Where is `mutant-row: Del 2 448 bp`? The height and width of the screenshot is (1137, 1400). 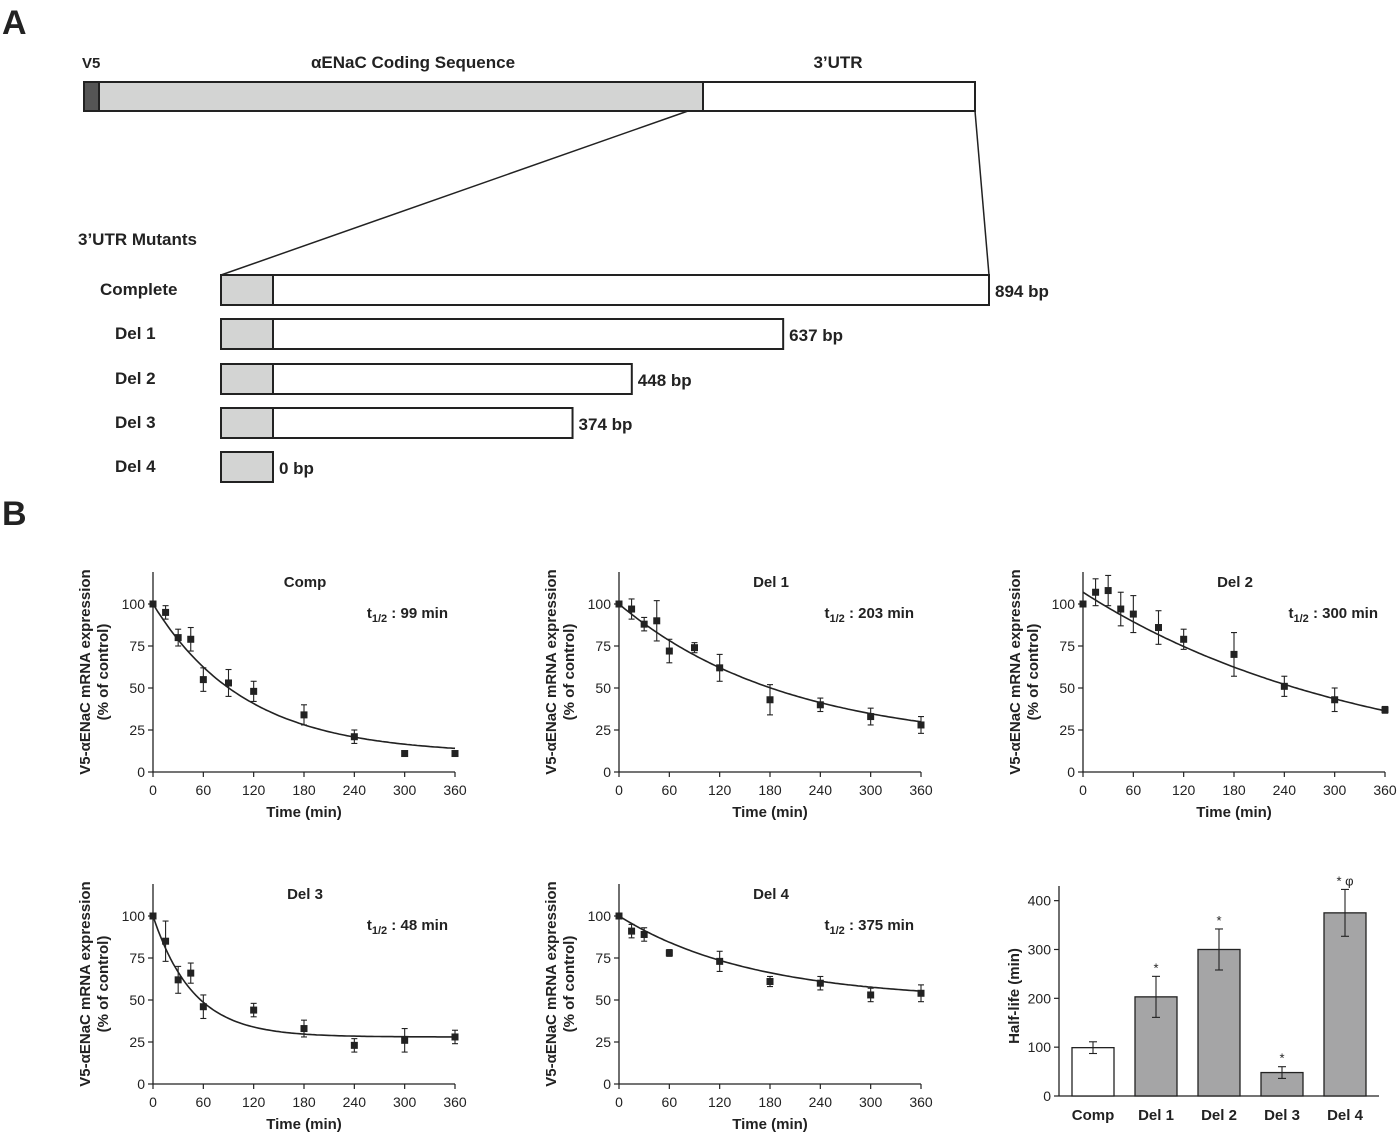
mutant-row: Del 2 448 bp is located at coordinates (403, 379).